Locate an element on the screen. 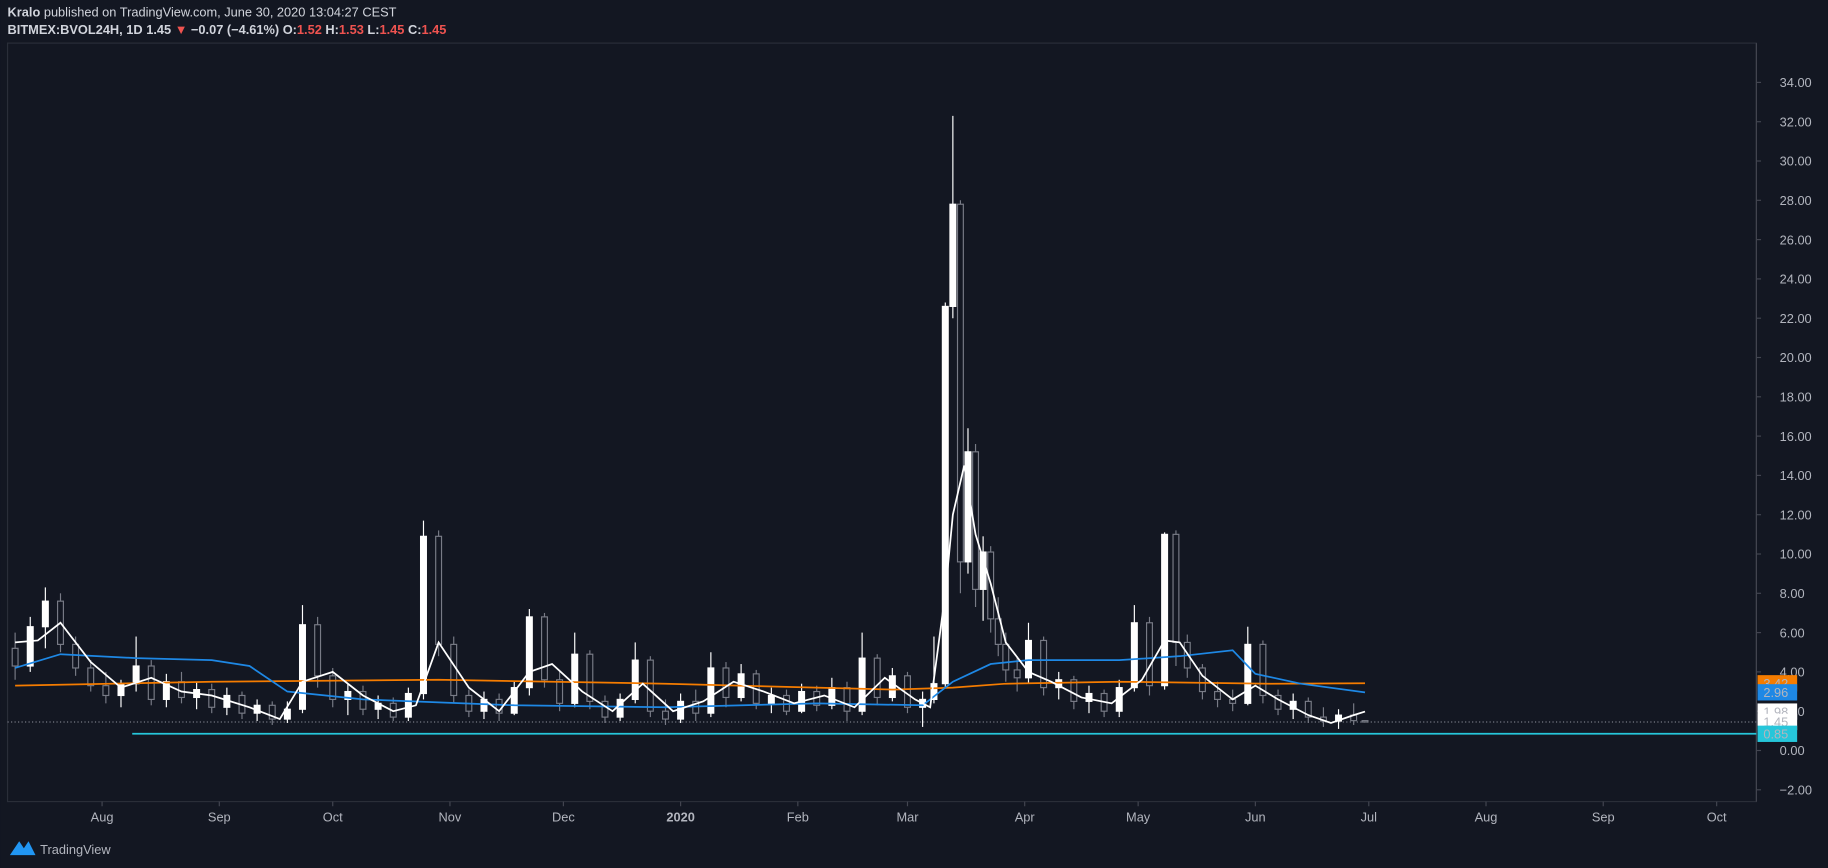  y-tick-label: 14.00 is located at coordinates (1796, 475).